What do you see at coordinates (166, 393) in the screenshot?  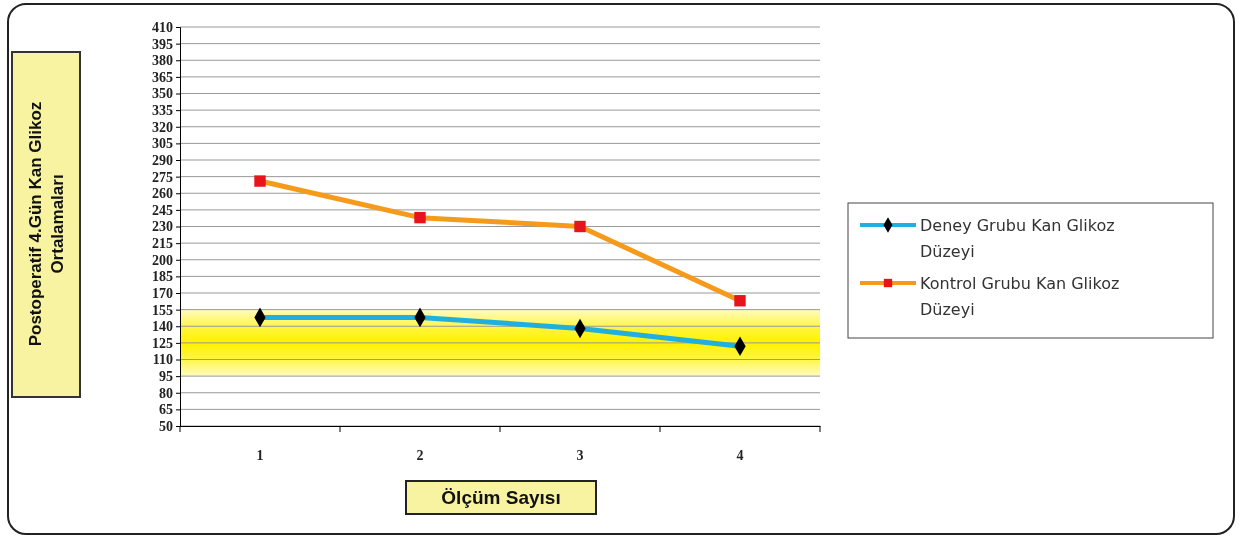 I see `y-tick-label: 80` at bounding box center [166, 393].